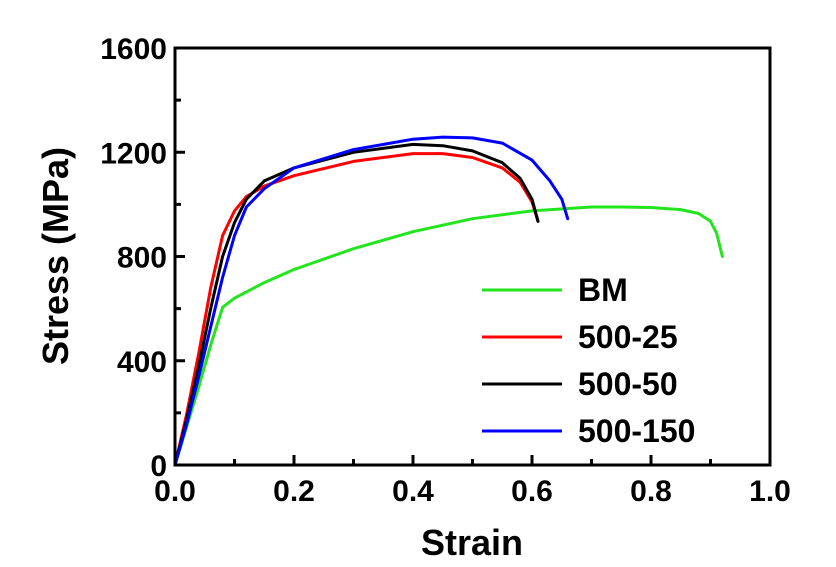 The height and width of the screenshot is (567, 836). Describe the element at coordinates (294, 491) in the screenshot. I see `x-tick-label: 0.2` at that location.